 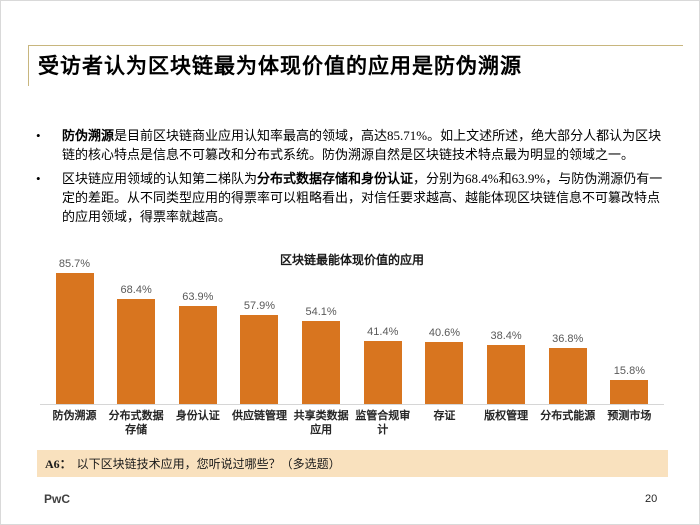 I want to click on bar-value-label: 85.7%, so click(x=74, y=264).